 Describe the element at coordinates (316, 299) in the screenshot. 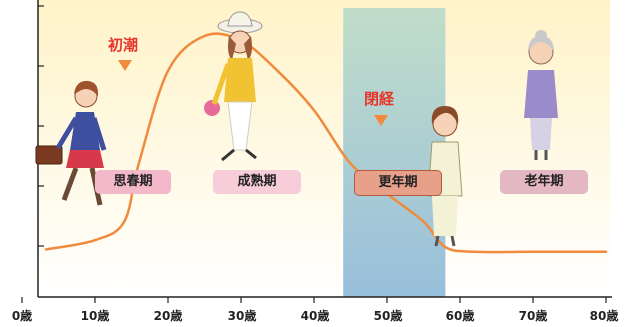

I see `x-axis` at that location.